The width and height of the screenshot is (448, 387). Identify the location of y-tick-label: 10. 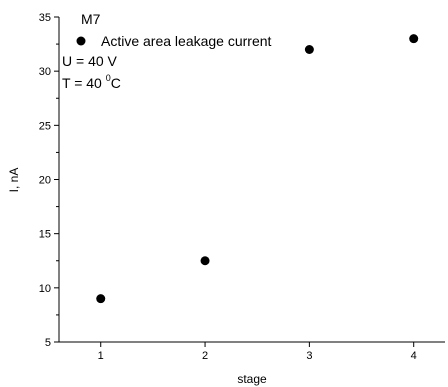
(45, 289).